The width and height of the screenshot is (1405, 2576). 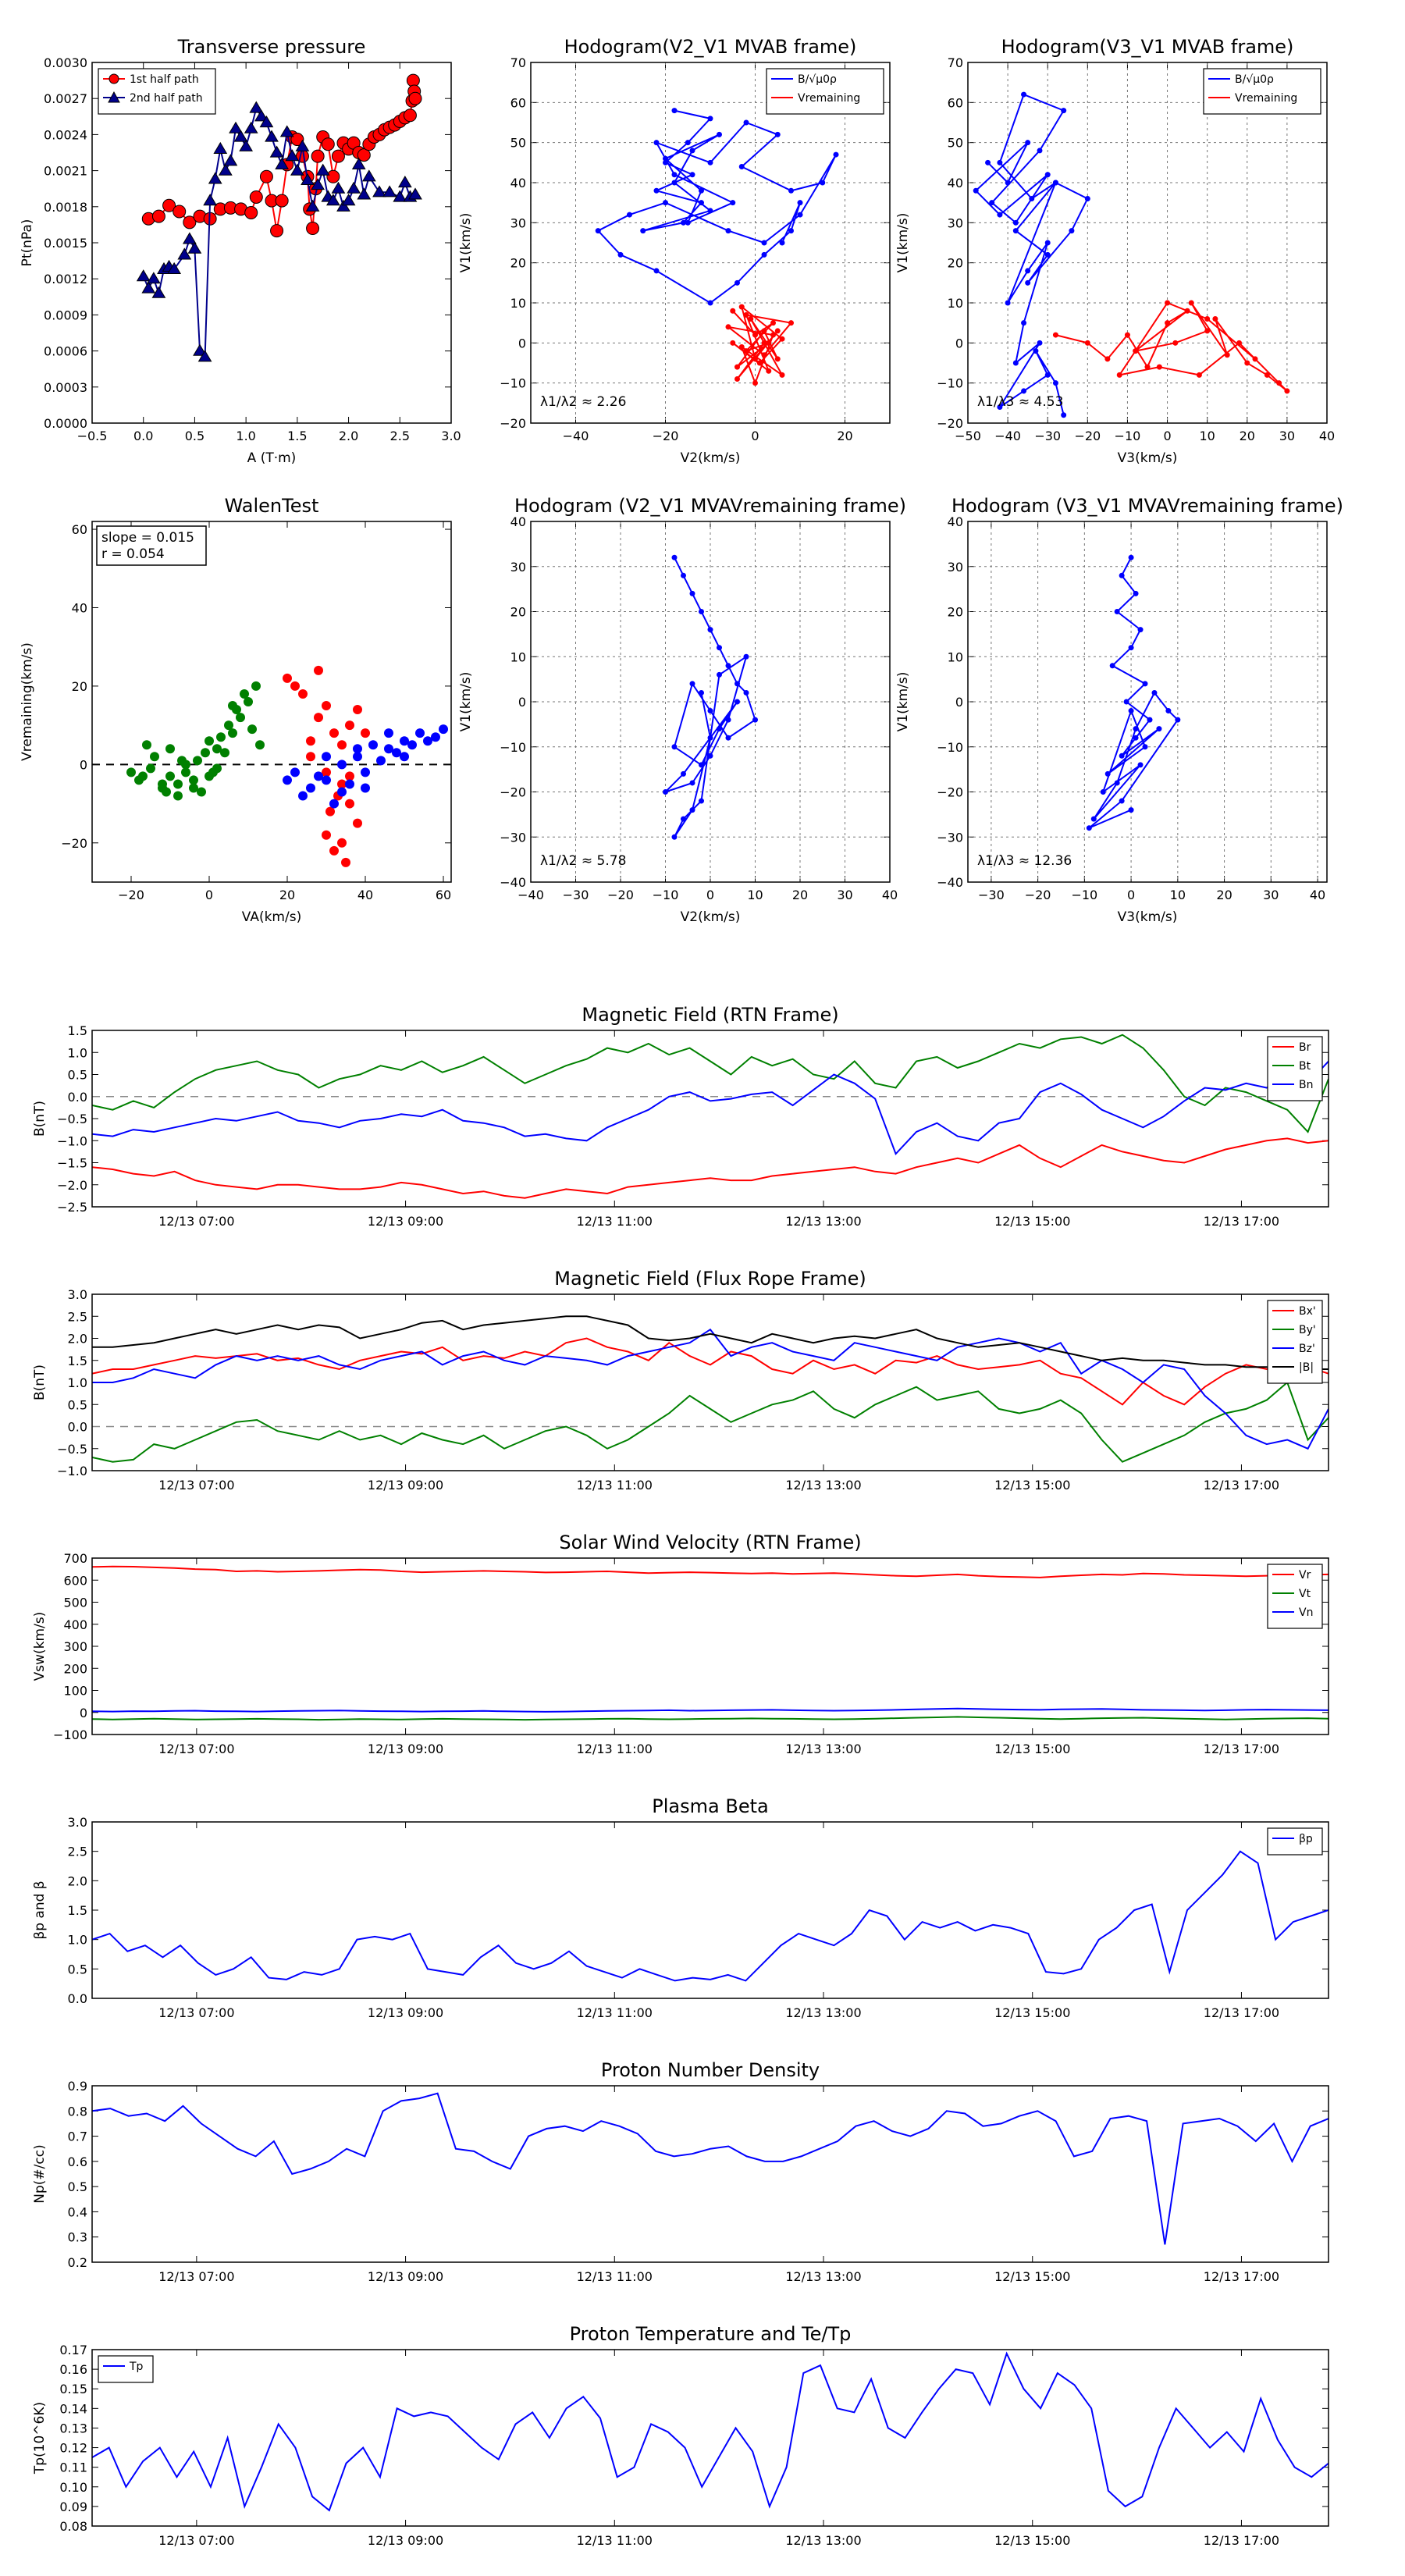 What do you see at coordinates (711, 1083) in the screenshot?
I see `series-line-Bt` at bounding box center [711, 1083].